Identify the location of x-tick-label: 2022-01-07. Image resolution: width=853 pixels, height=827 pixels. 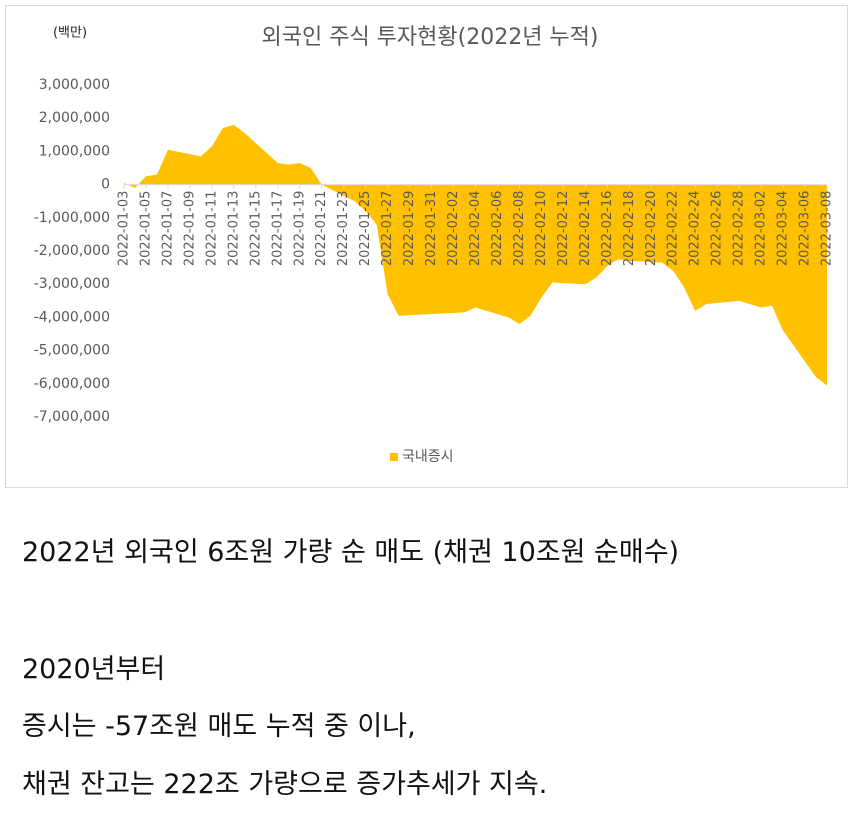
(167, 229).